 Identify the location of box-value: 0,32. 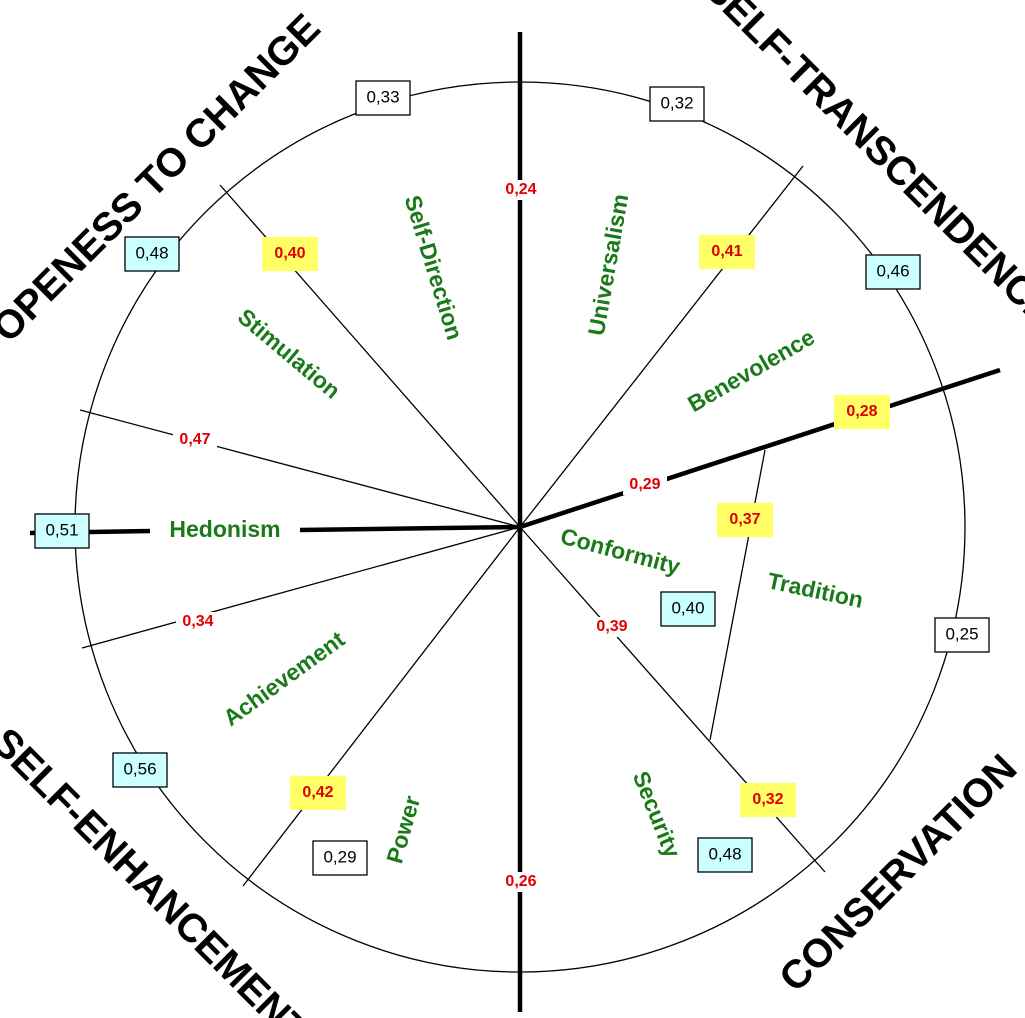
(676, 102).